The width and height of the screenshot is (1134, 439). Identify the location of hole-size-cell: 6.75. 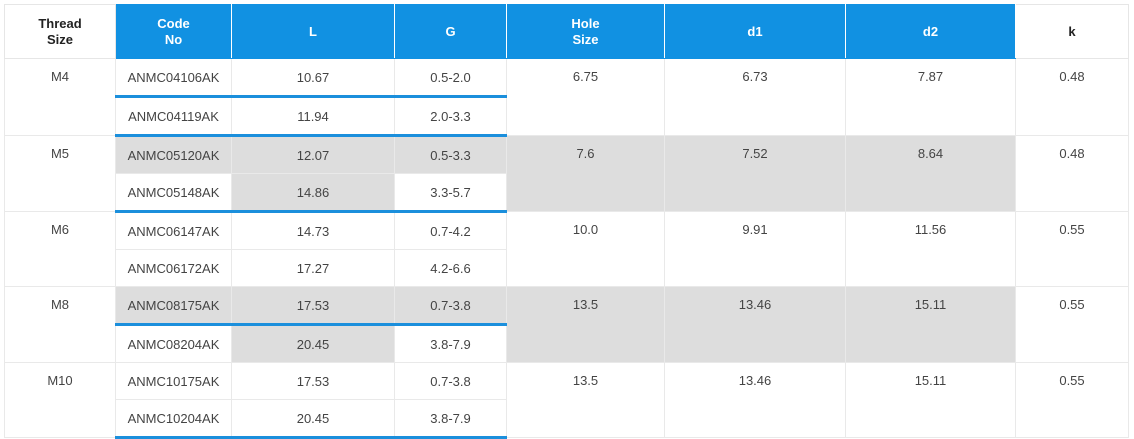
(585, 97).